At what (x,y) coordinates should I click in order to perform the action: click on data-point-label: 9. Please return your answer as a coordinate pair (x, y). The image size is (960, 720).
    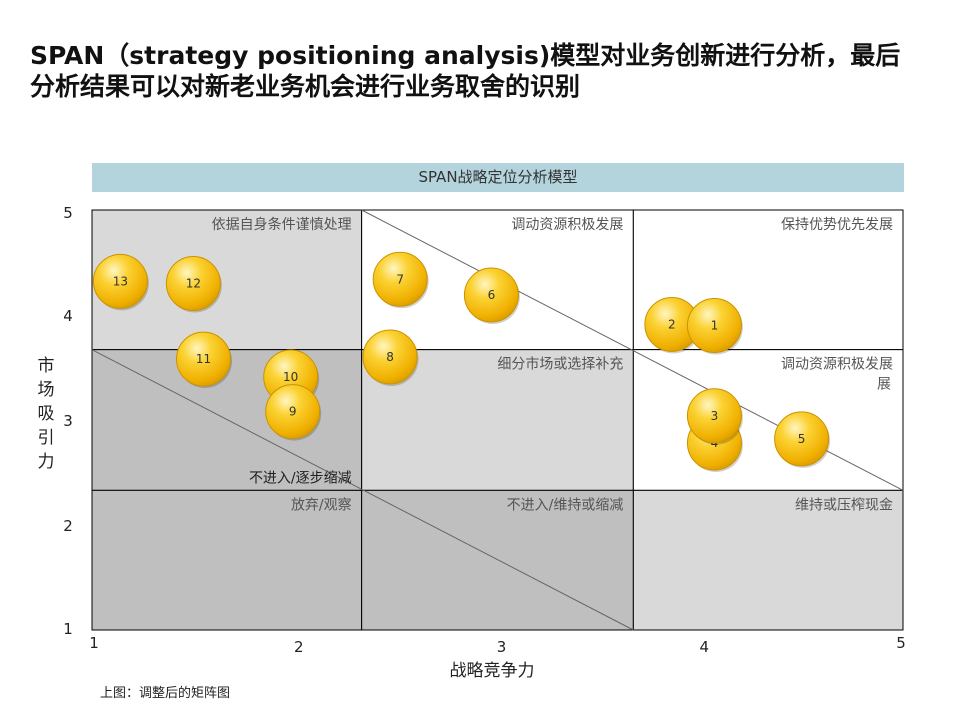
    Looking at the image, I should click on (293, 412).